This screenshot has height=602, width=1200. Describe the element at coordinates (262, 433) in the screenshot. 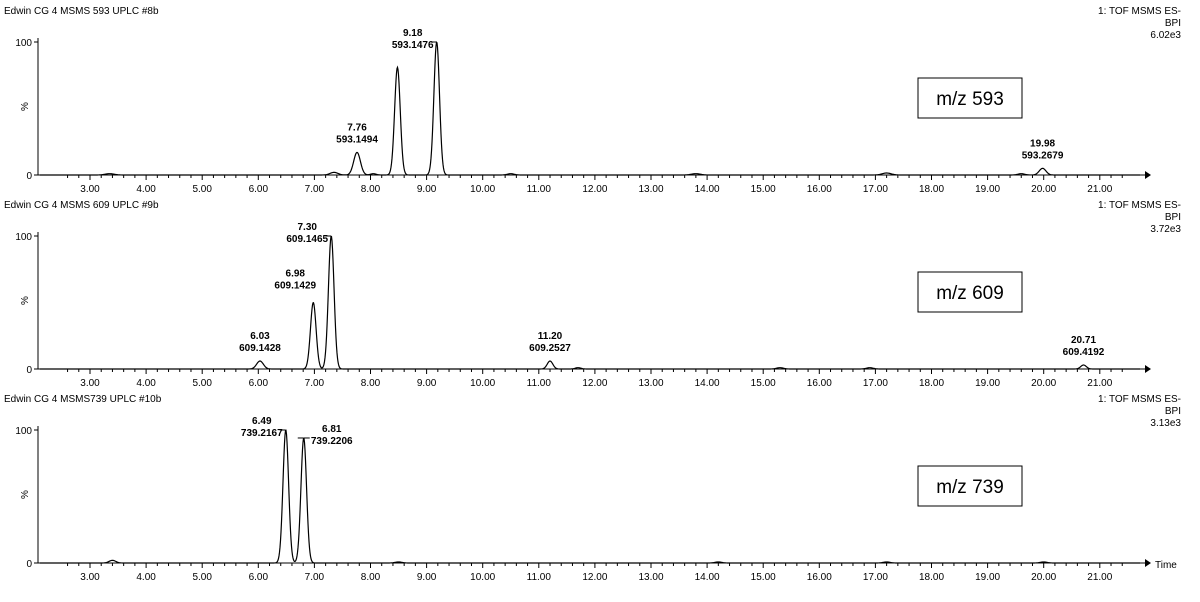

I see `peak-mz-label: 739.2167` at that location.